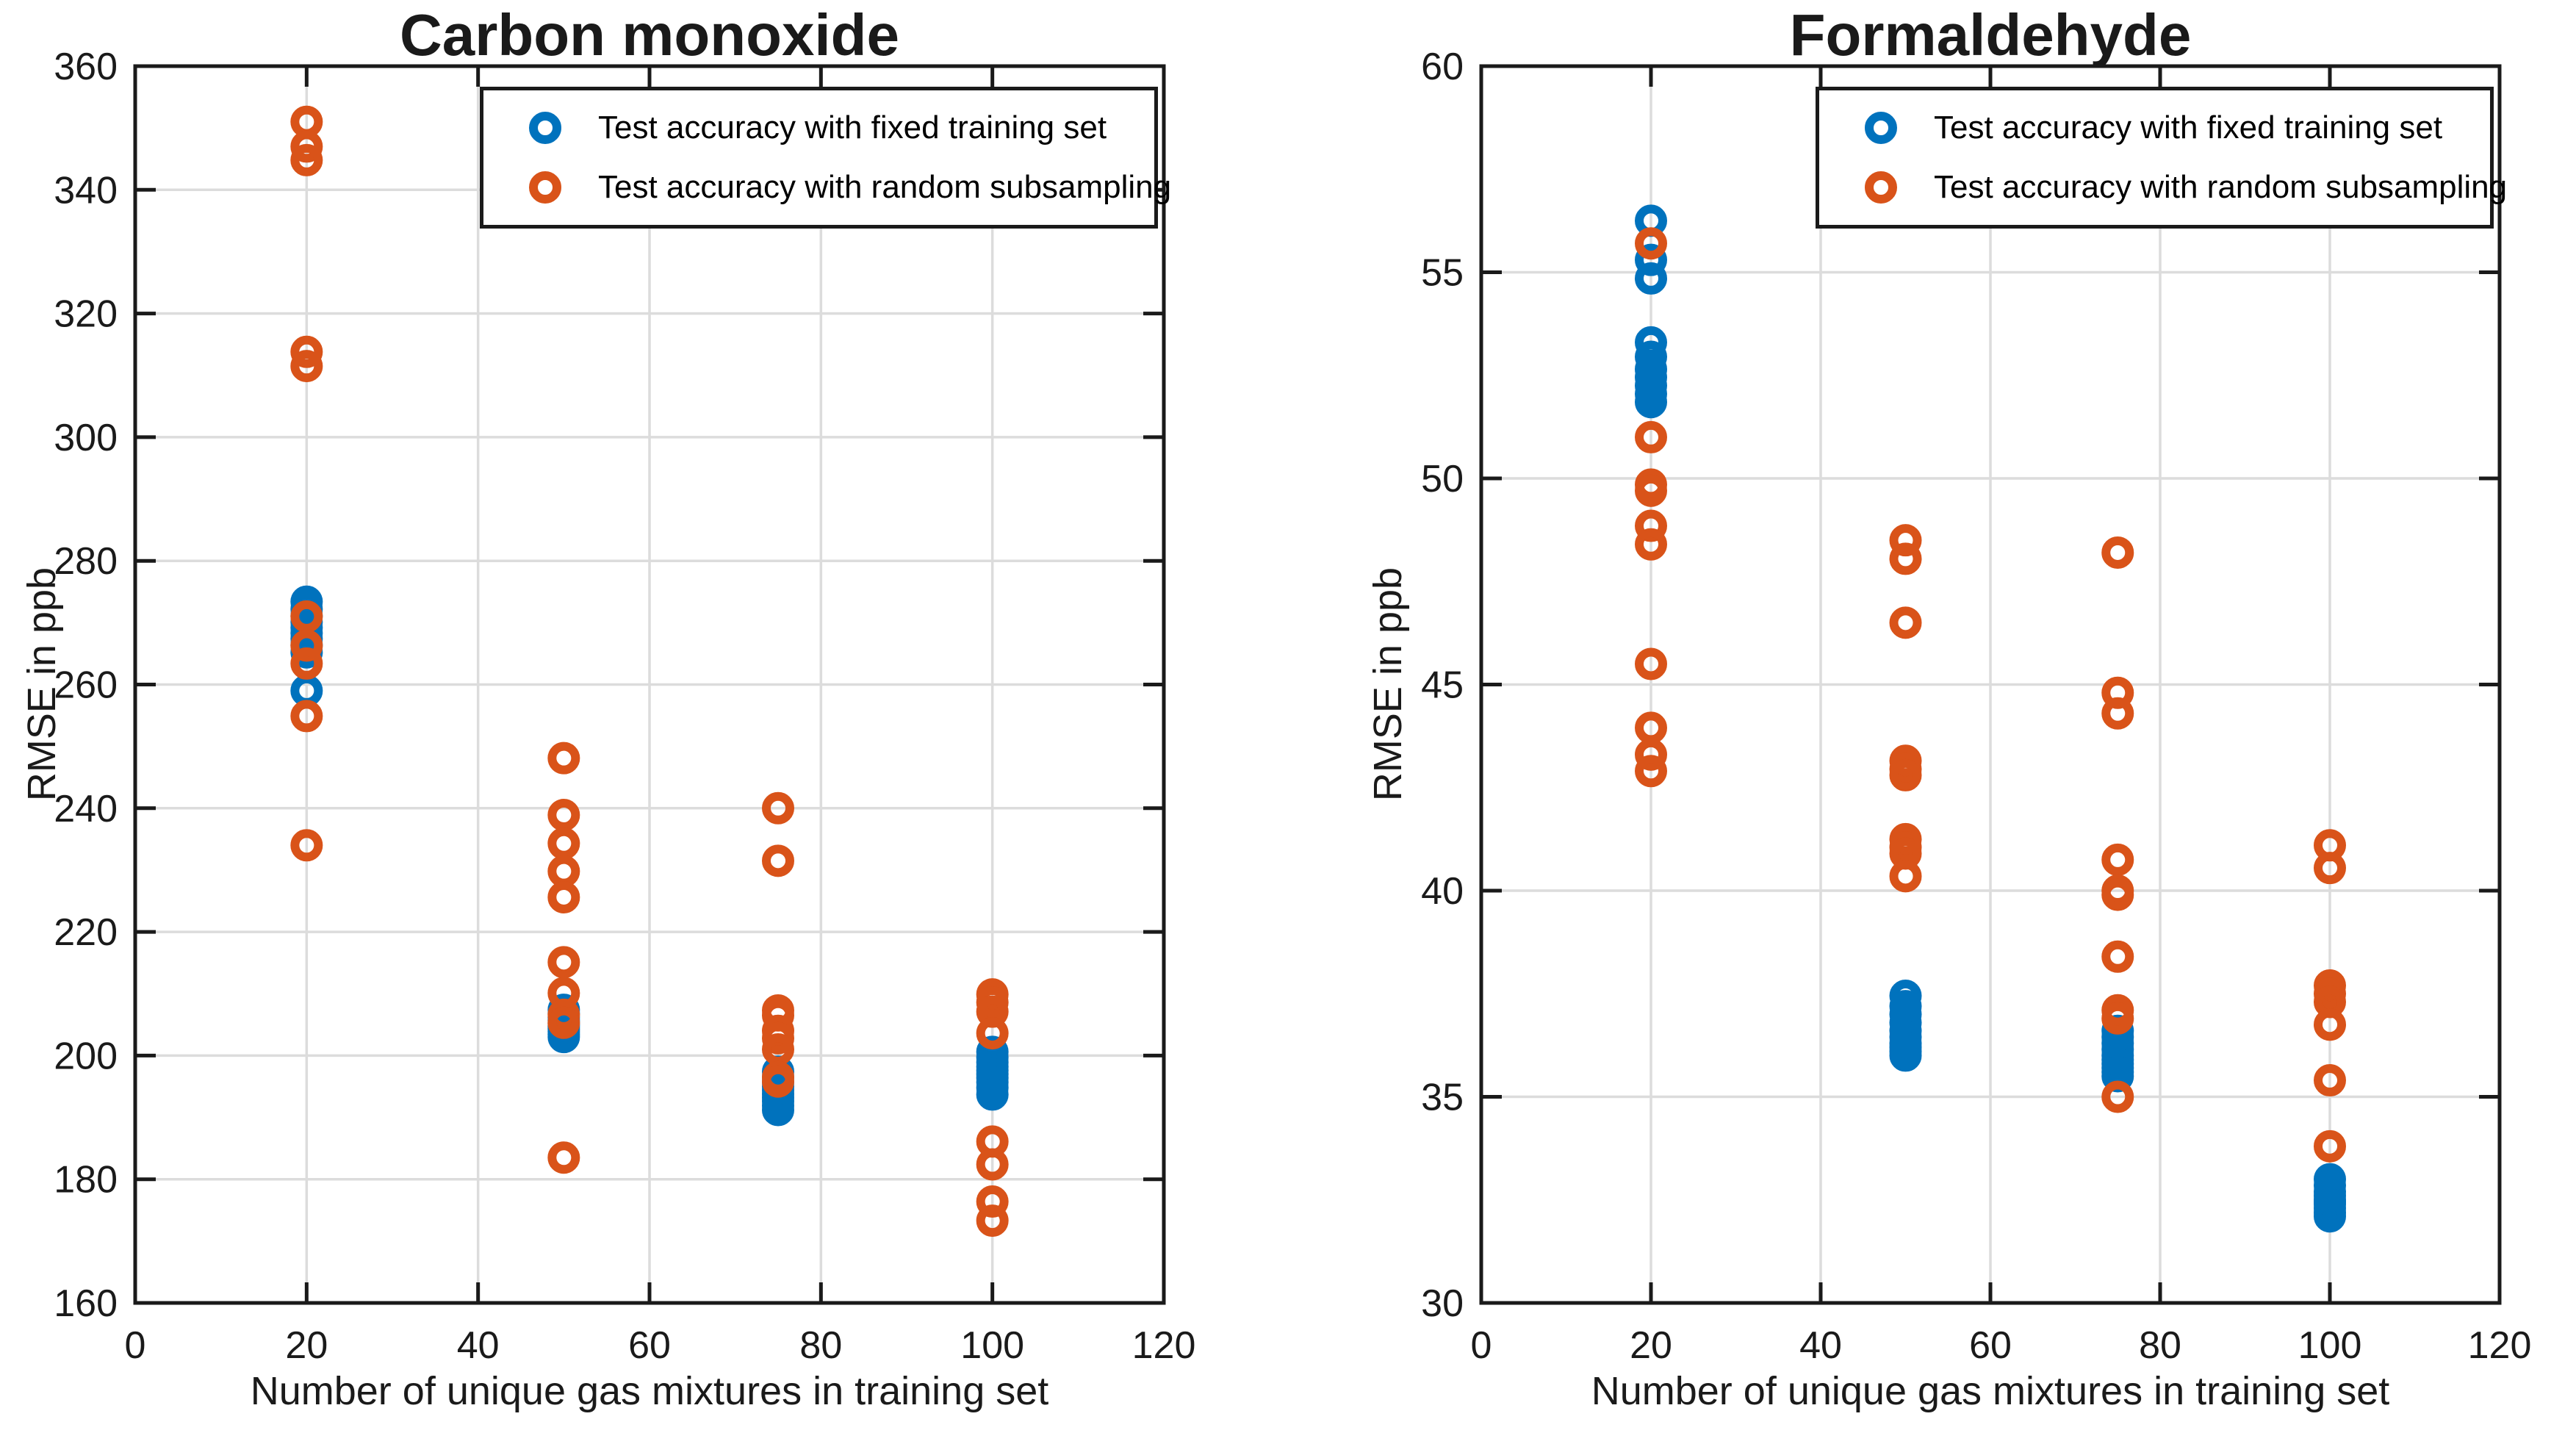  What do you see at coordinates (86, 809) in the screenshot?
I see `y-tick-label: 240` at bounding box center [86, 809].